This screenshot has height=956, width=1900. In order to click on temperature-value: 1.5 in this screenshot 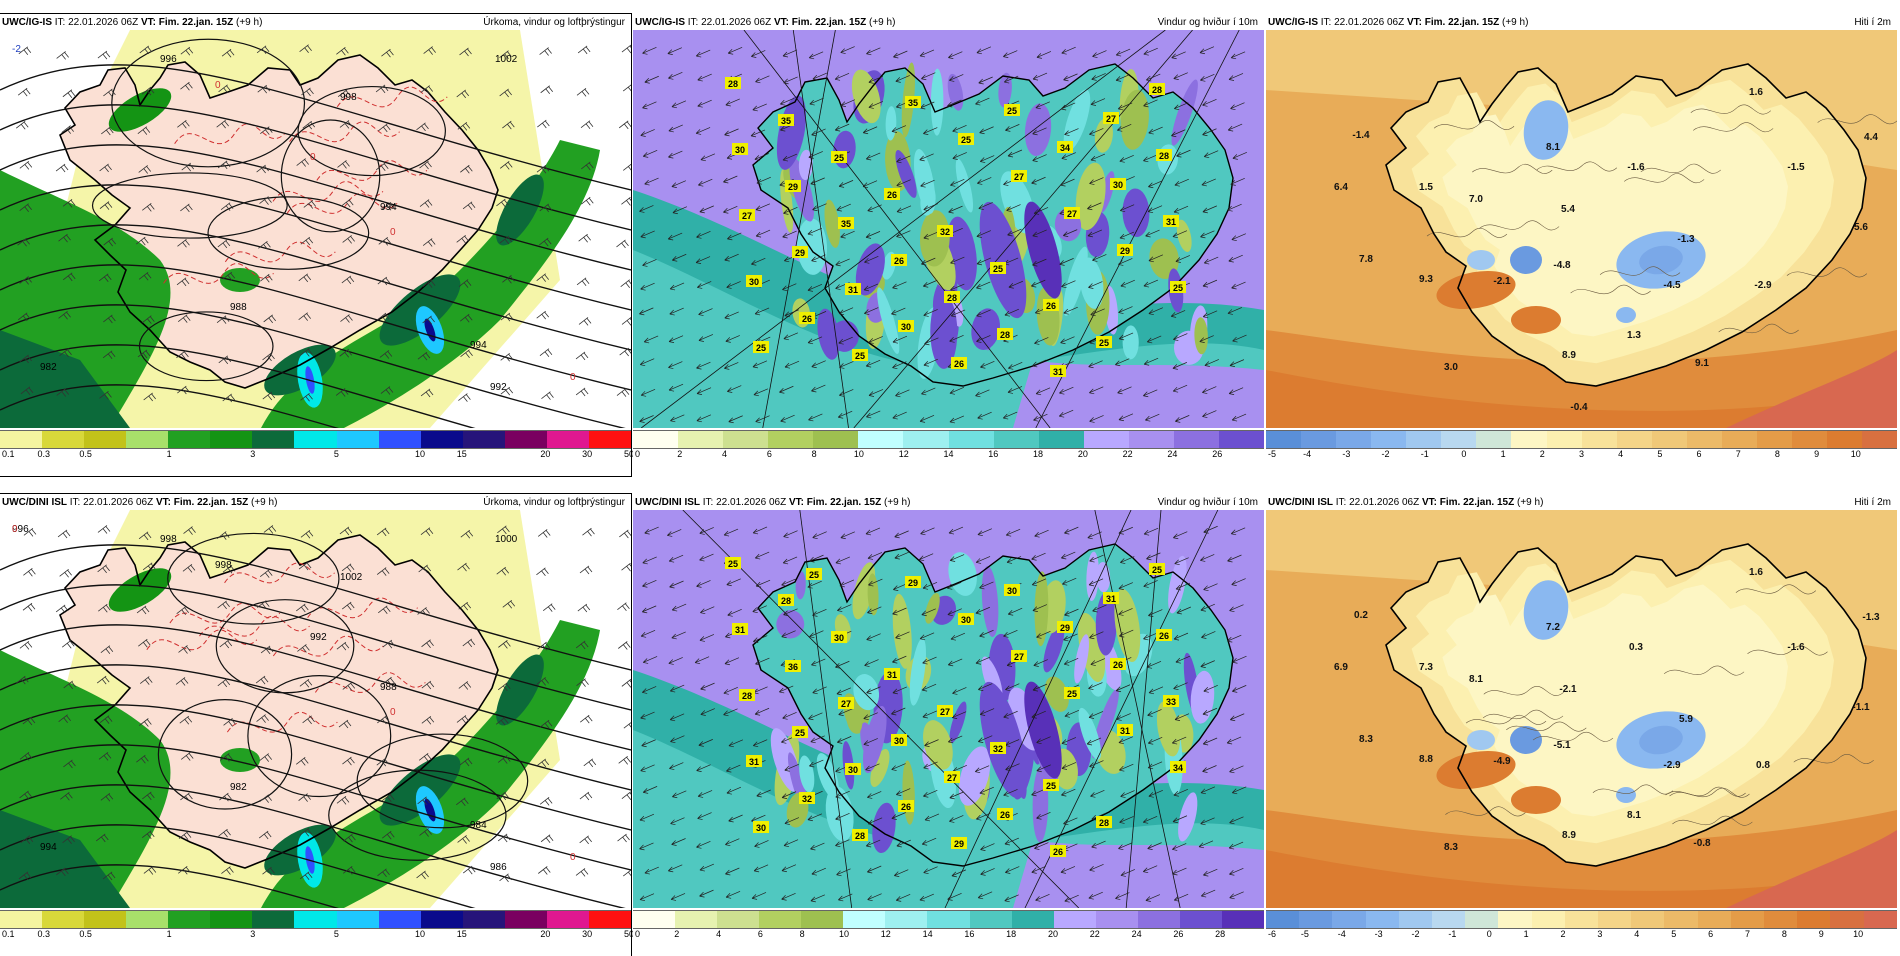, I will do `click(1426, 187)`.